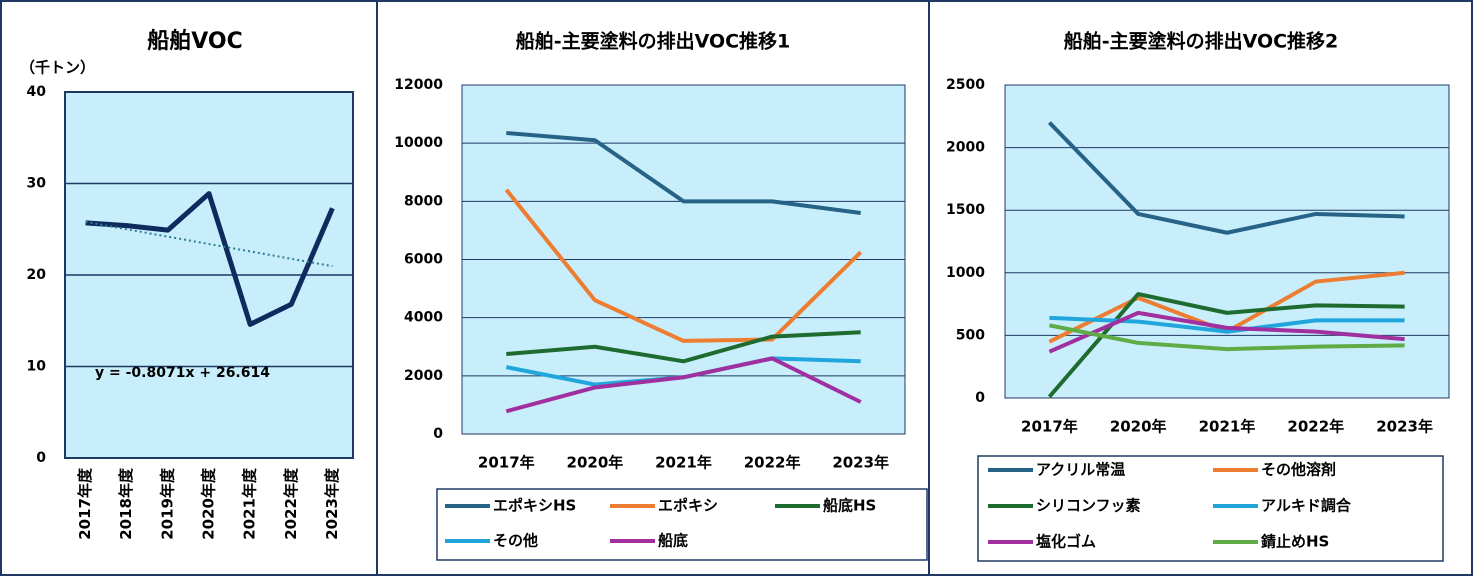 The width and height of the screenshot is (1473, 576). Describe the element at coordinates (37, 92) in the screenshot. I see `y-tick-label: 40` at that location.